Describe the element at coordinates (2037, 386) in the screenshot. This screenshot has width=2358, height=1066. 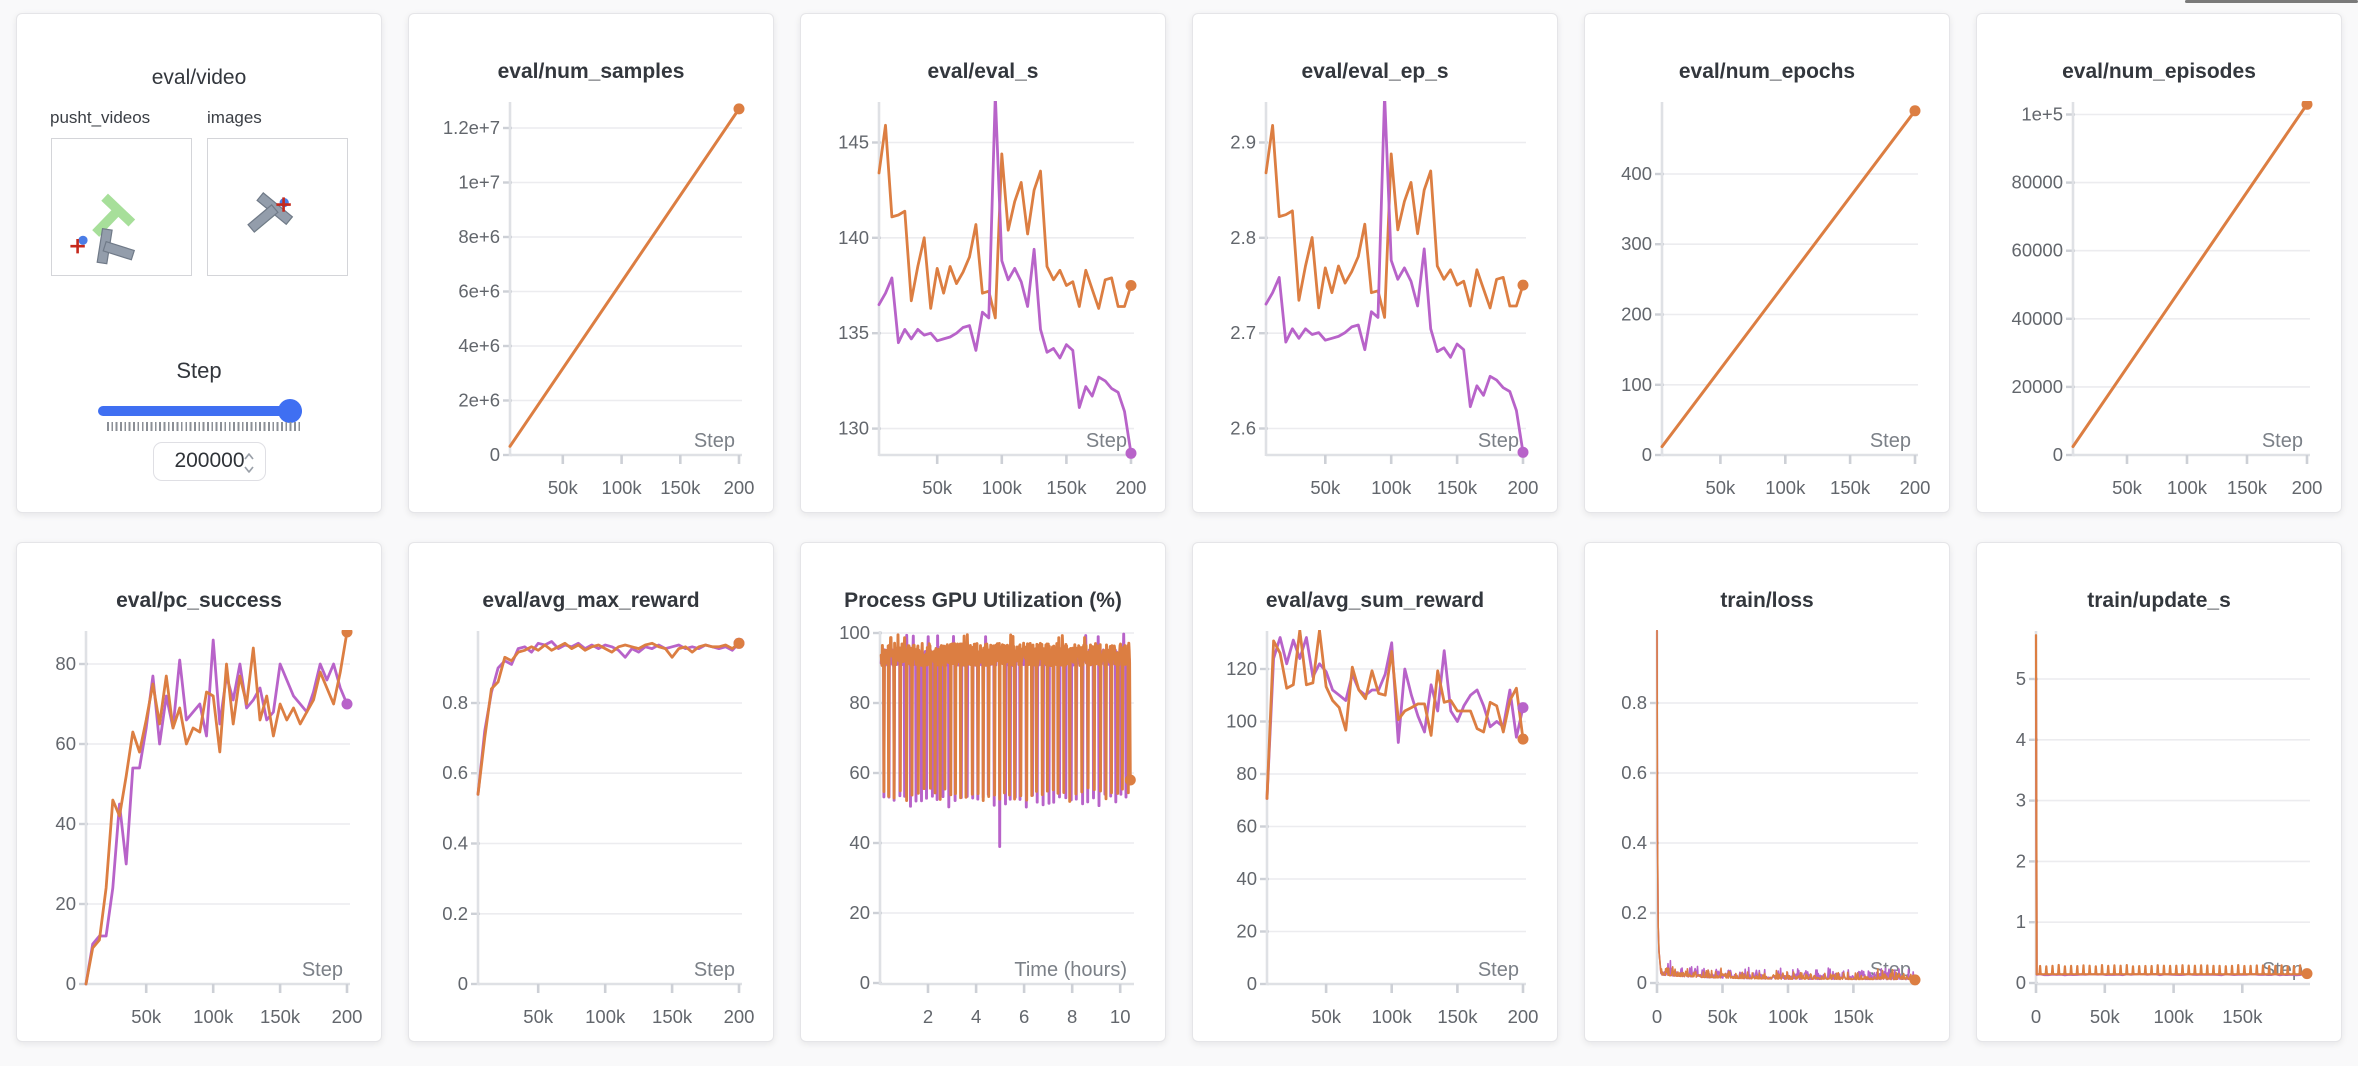
I see `svg-text: 20000` at that location.